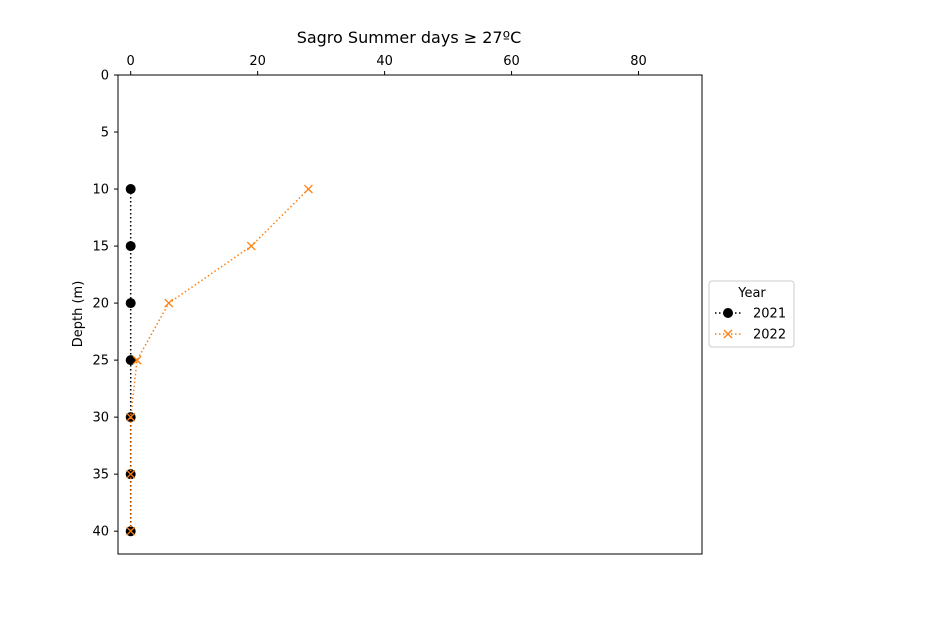  I want to click on x-tick-label: 80, so click(638, 61).